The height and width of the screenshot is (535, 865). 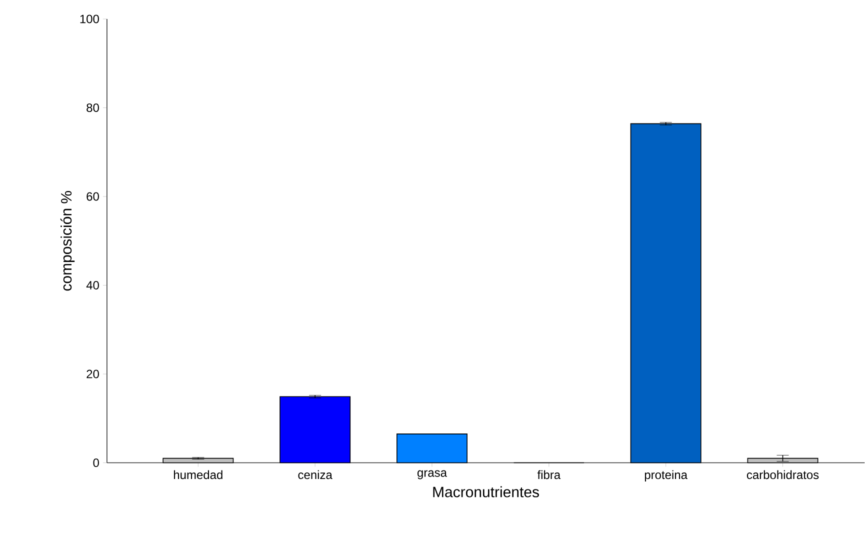 I want to click on y-tick-label: 100, so click(x=89, y=19).